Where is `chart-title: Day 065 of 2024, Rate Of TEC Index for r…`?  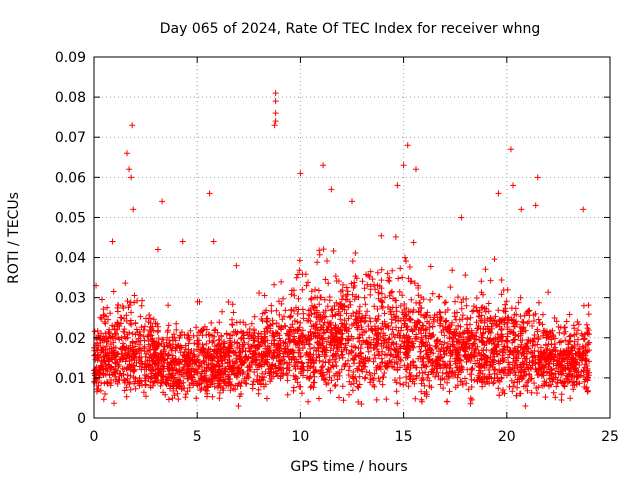
chart-title: Day 065 of 2024, Rate Of TEC Index for r… is located at coordinates (350, 29).